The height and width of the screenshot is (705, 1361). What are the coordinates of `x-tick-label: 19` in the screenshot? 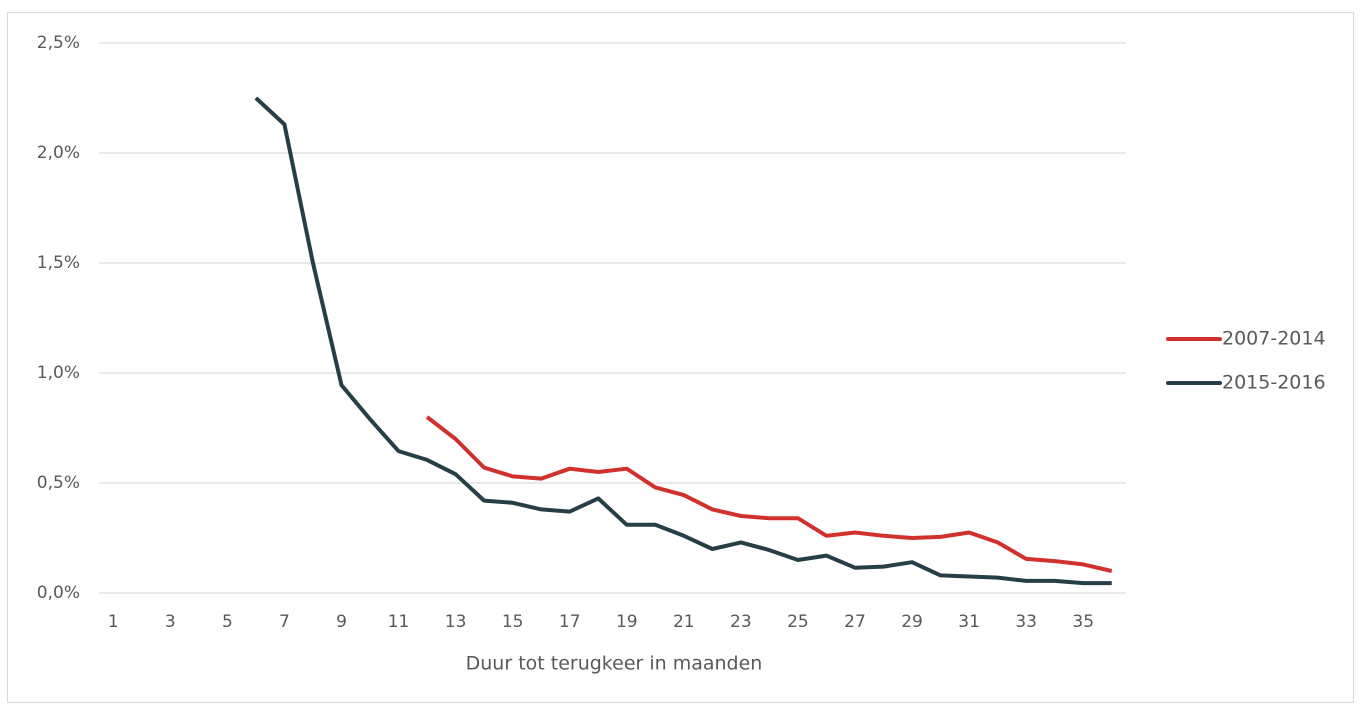 It's located at (627, 622).